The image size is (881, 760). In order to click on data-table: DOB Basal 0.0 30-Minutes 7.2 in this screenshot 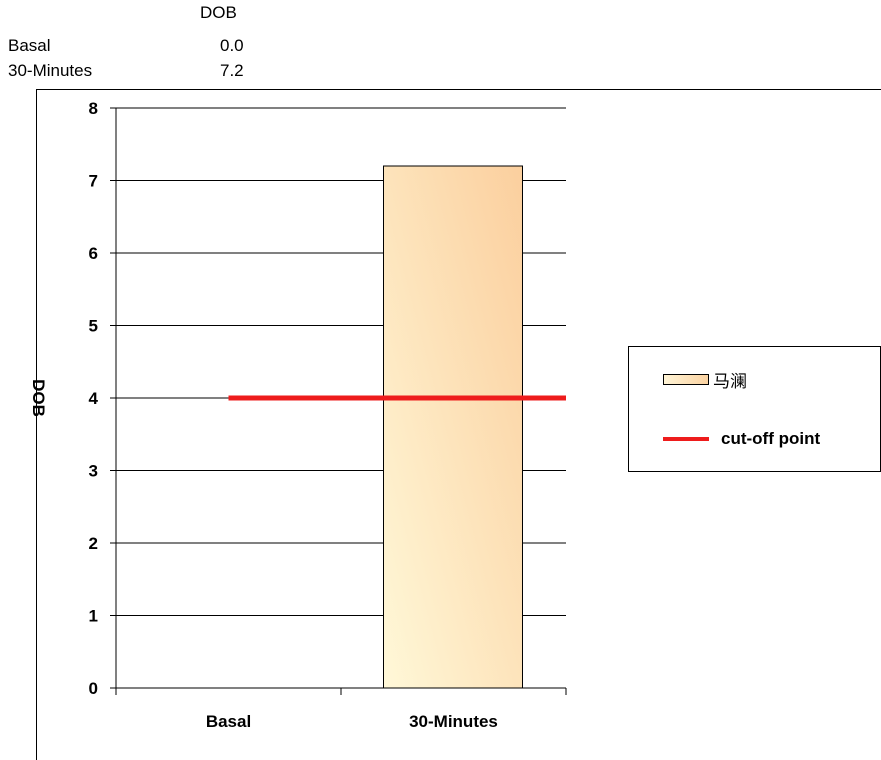, I will do `click(140, 44)`.